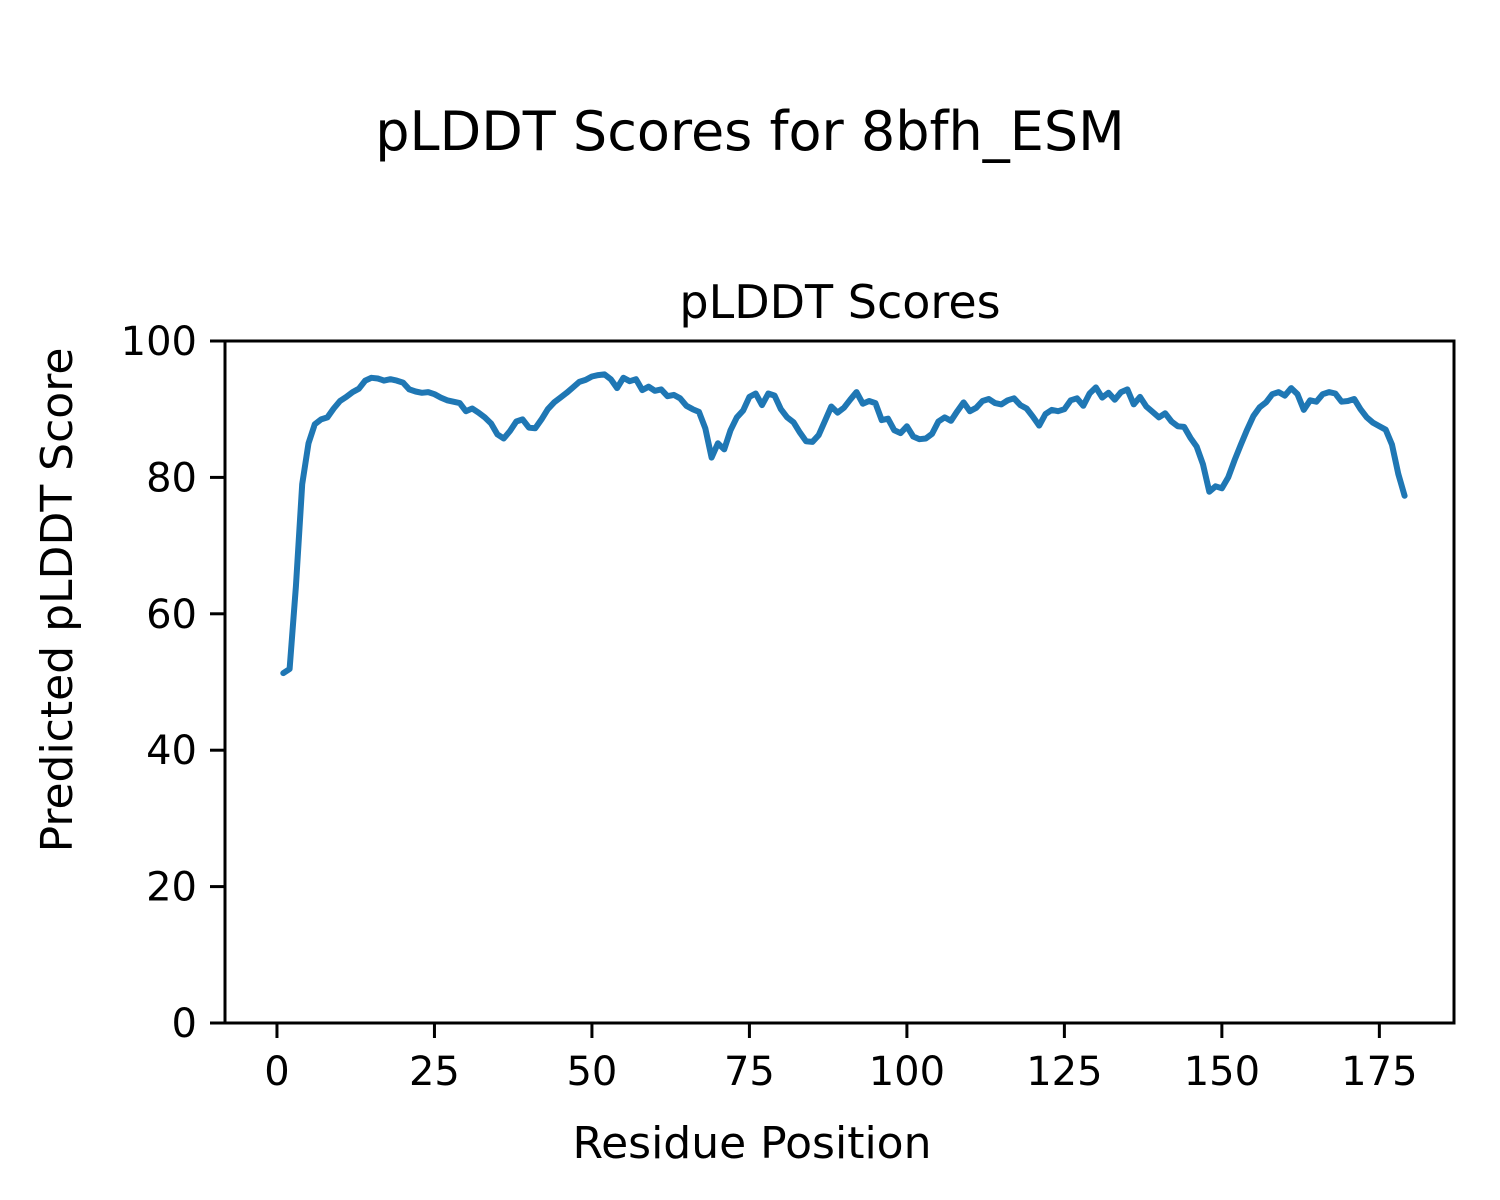 Image resolution: width=1500 pixels, height=1200 pixels. Describe the element at coordinates (591, 1072) in the screenshot. I see `x-tick-50-label: 50` at that location.